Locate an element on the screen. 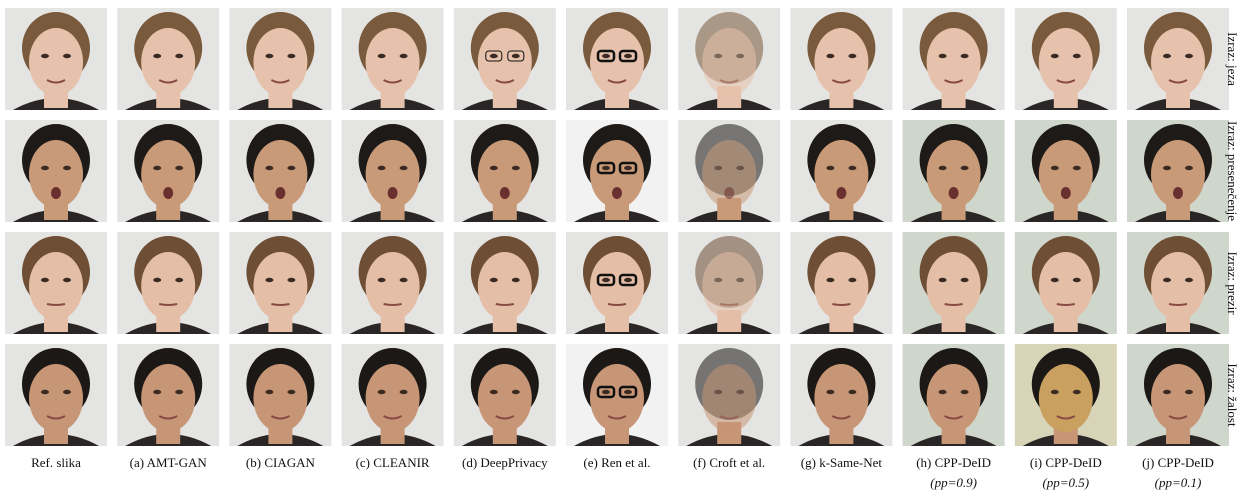 This screenshot has height=498, width=1244. column-label: (b) CIAGAN is located at coordinates (281, 462).